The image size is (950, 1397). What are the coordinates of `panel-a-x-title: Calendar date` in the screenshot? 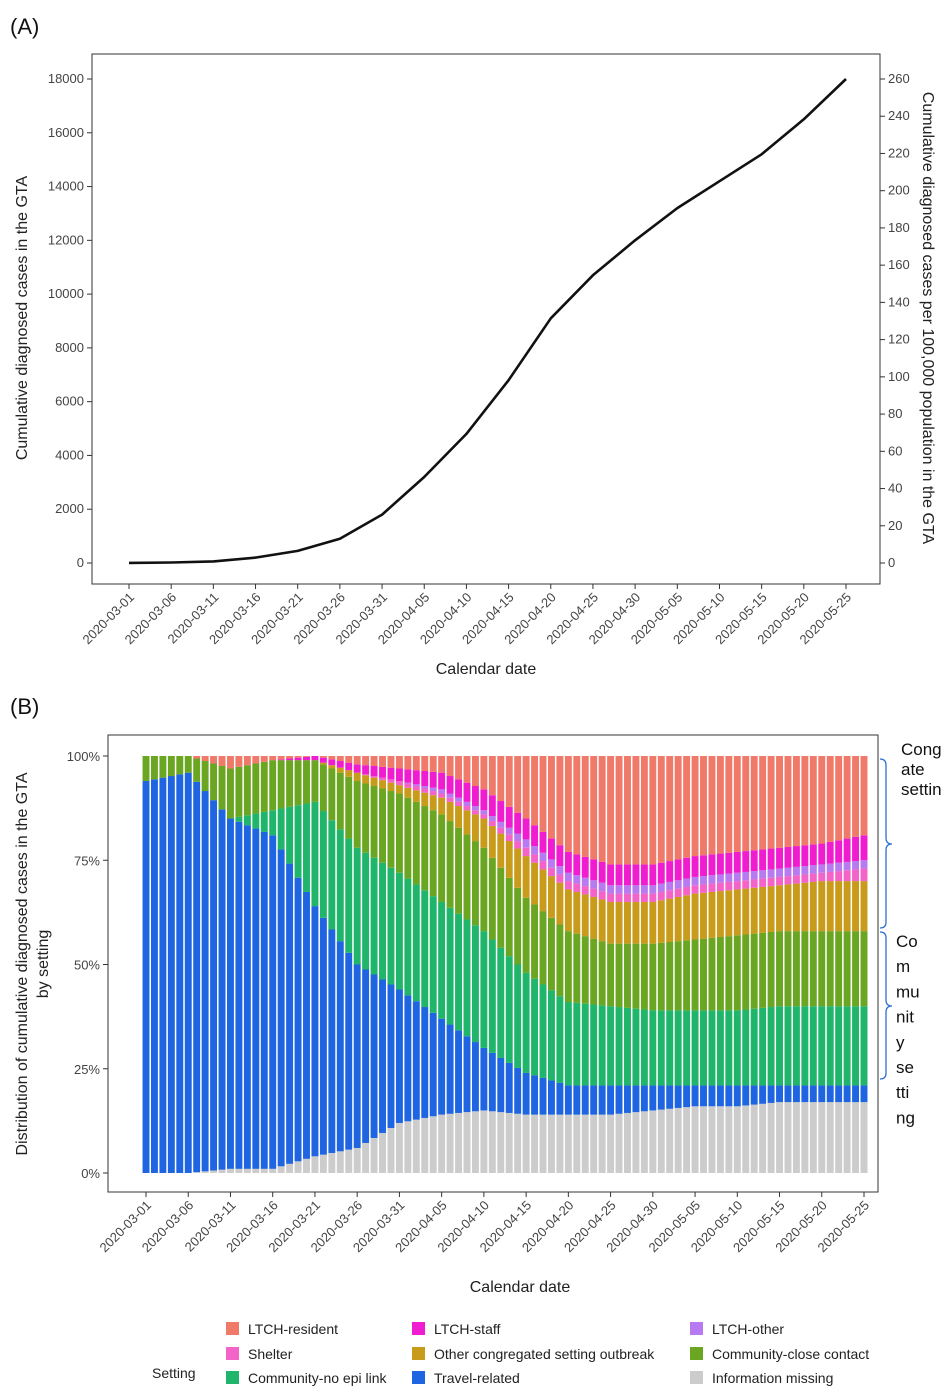 It's located at (486, 669).